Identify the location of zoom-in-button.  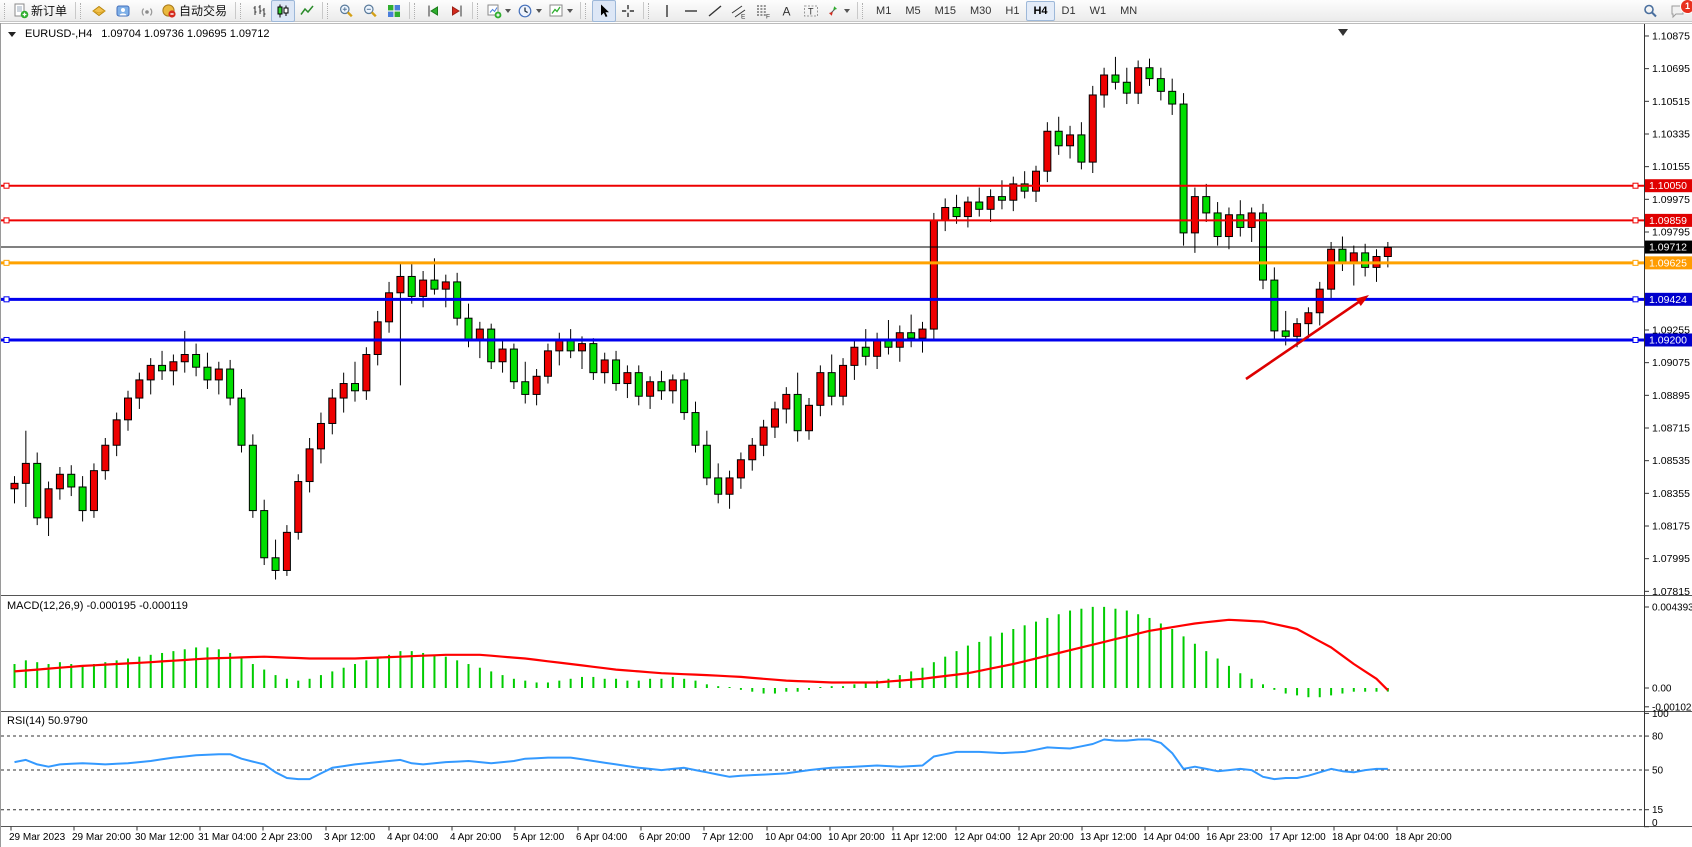
(346, 11).